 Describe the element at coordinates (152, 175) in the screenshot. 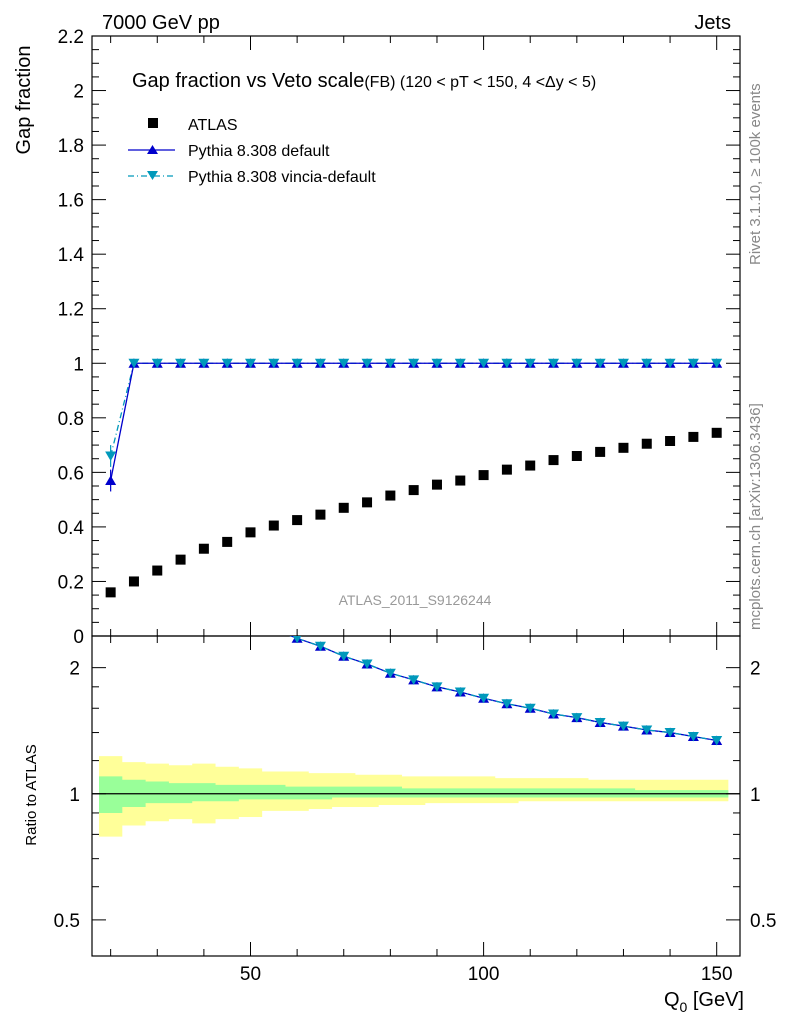

I see `legend-marker-pythia-vincia` at that location.